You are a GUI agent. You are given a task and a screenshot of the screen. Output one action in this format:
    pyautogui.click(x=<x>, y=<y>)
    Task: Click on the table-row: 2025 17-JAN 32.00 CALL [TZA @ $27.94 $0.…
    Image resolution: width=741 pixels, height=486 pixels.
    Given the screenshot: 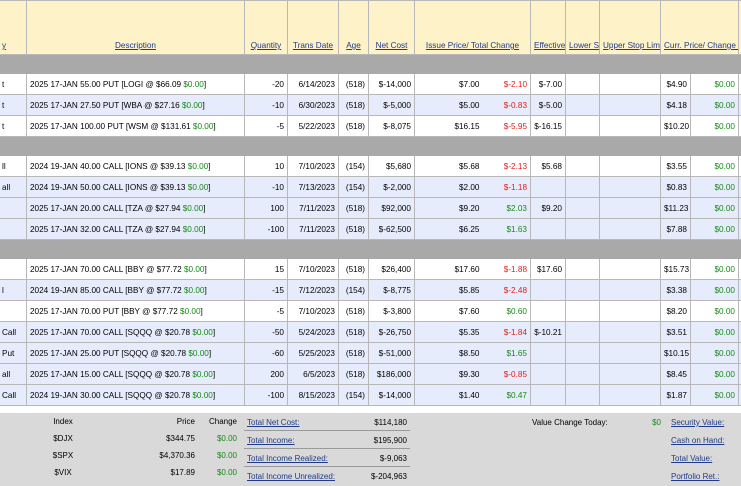 What is the action you would take?
    pyautogui.click(x=370, y=229)
    